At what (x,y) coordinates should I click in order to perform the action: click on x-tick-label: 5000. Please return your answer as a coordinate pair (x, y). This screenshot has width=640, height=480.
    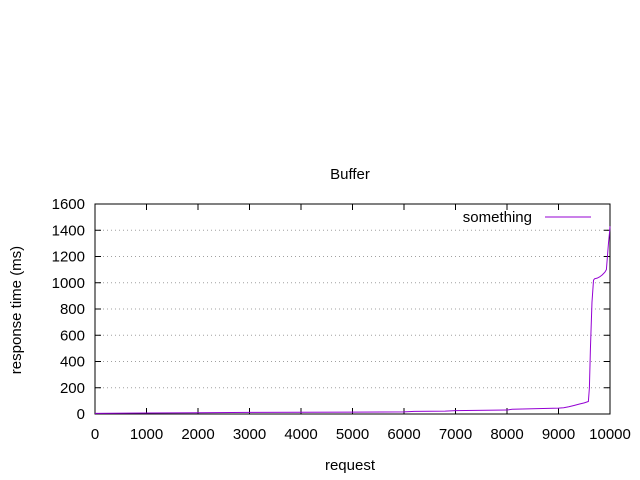
    Looking at the image, I should click on (352, 434).